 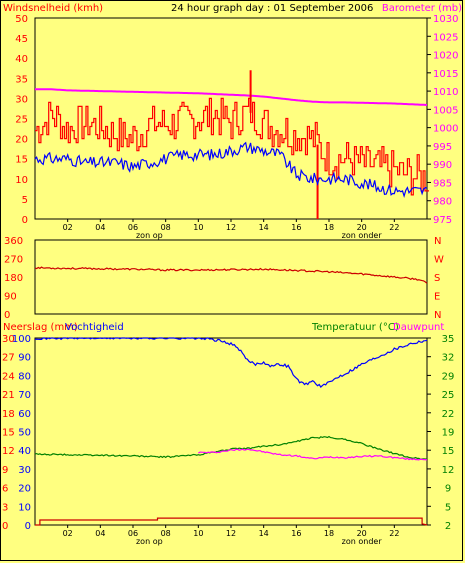 I want to click on direction-degree-label: 360, so click(x=13, y=241).